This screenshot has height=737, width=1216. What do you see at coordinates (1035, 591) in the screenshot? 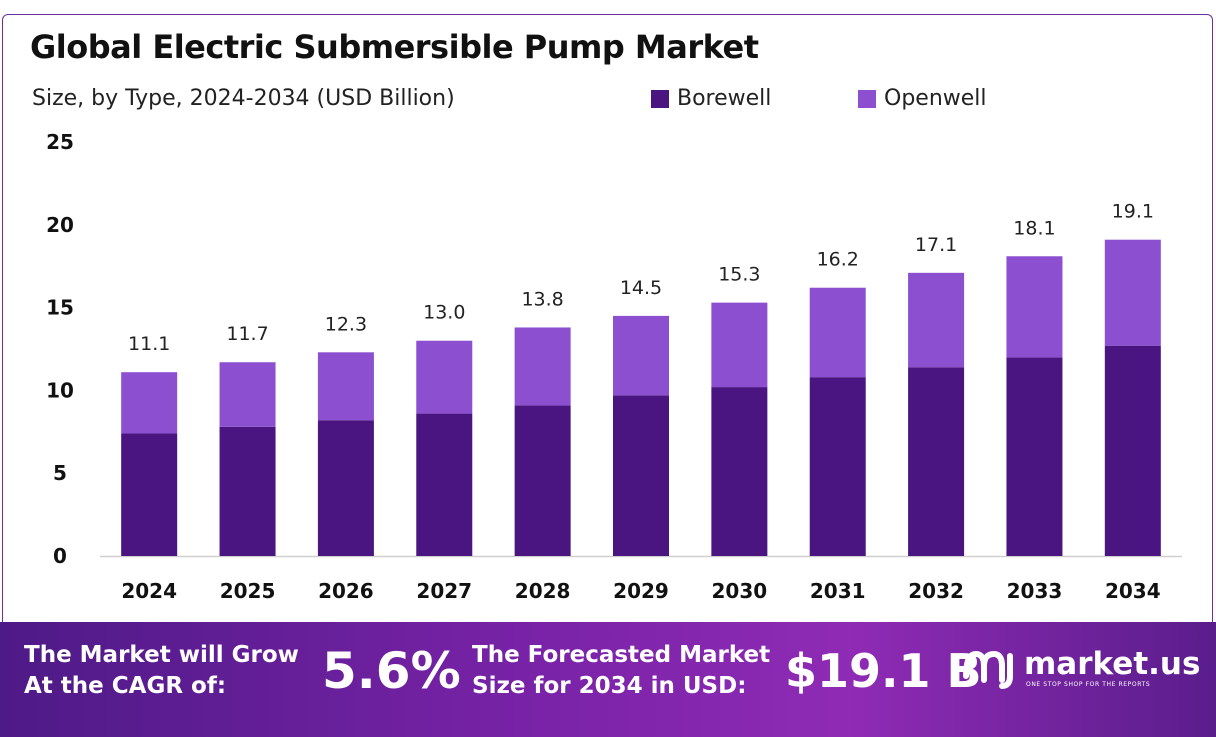
I see `x-tick-label: 2033` at bounding box center [1035, 591].